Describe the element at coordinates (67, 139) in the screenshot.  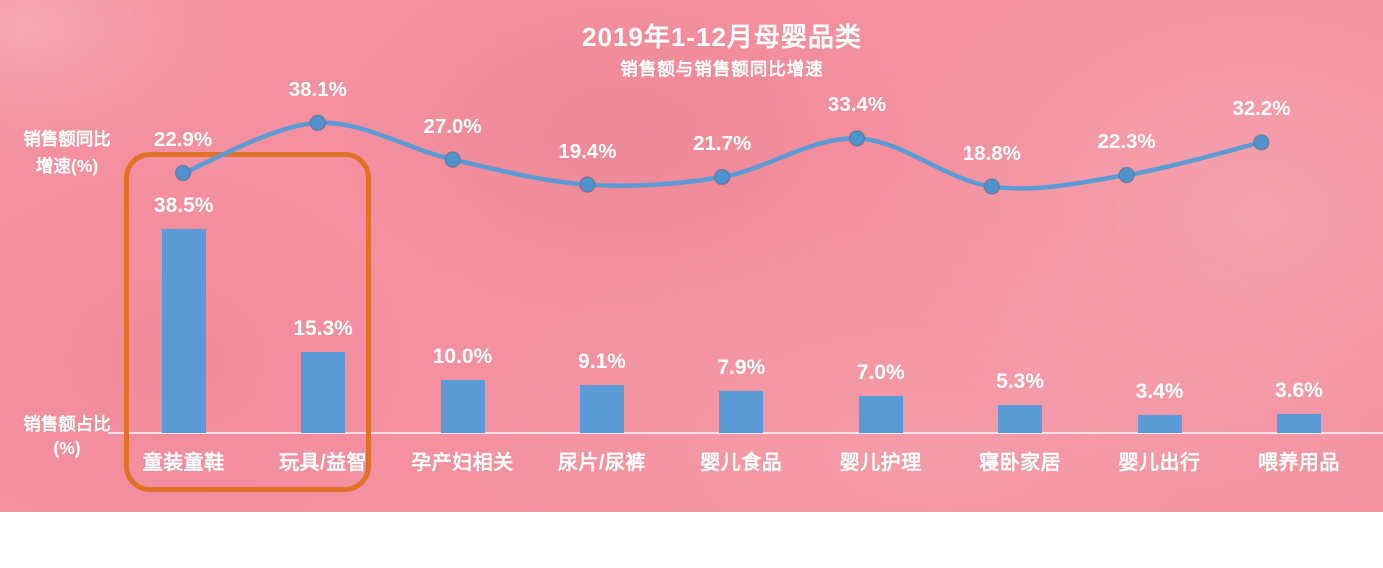
I see `line-axis-label-line1: 销售额同比` at that location.